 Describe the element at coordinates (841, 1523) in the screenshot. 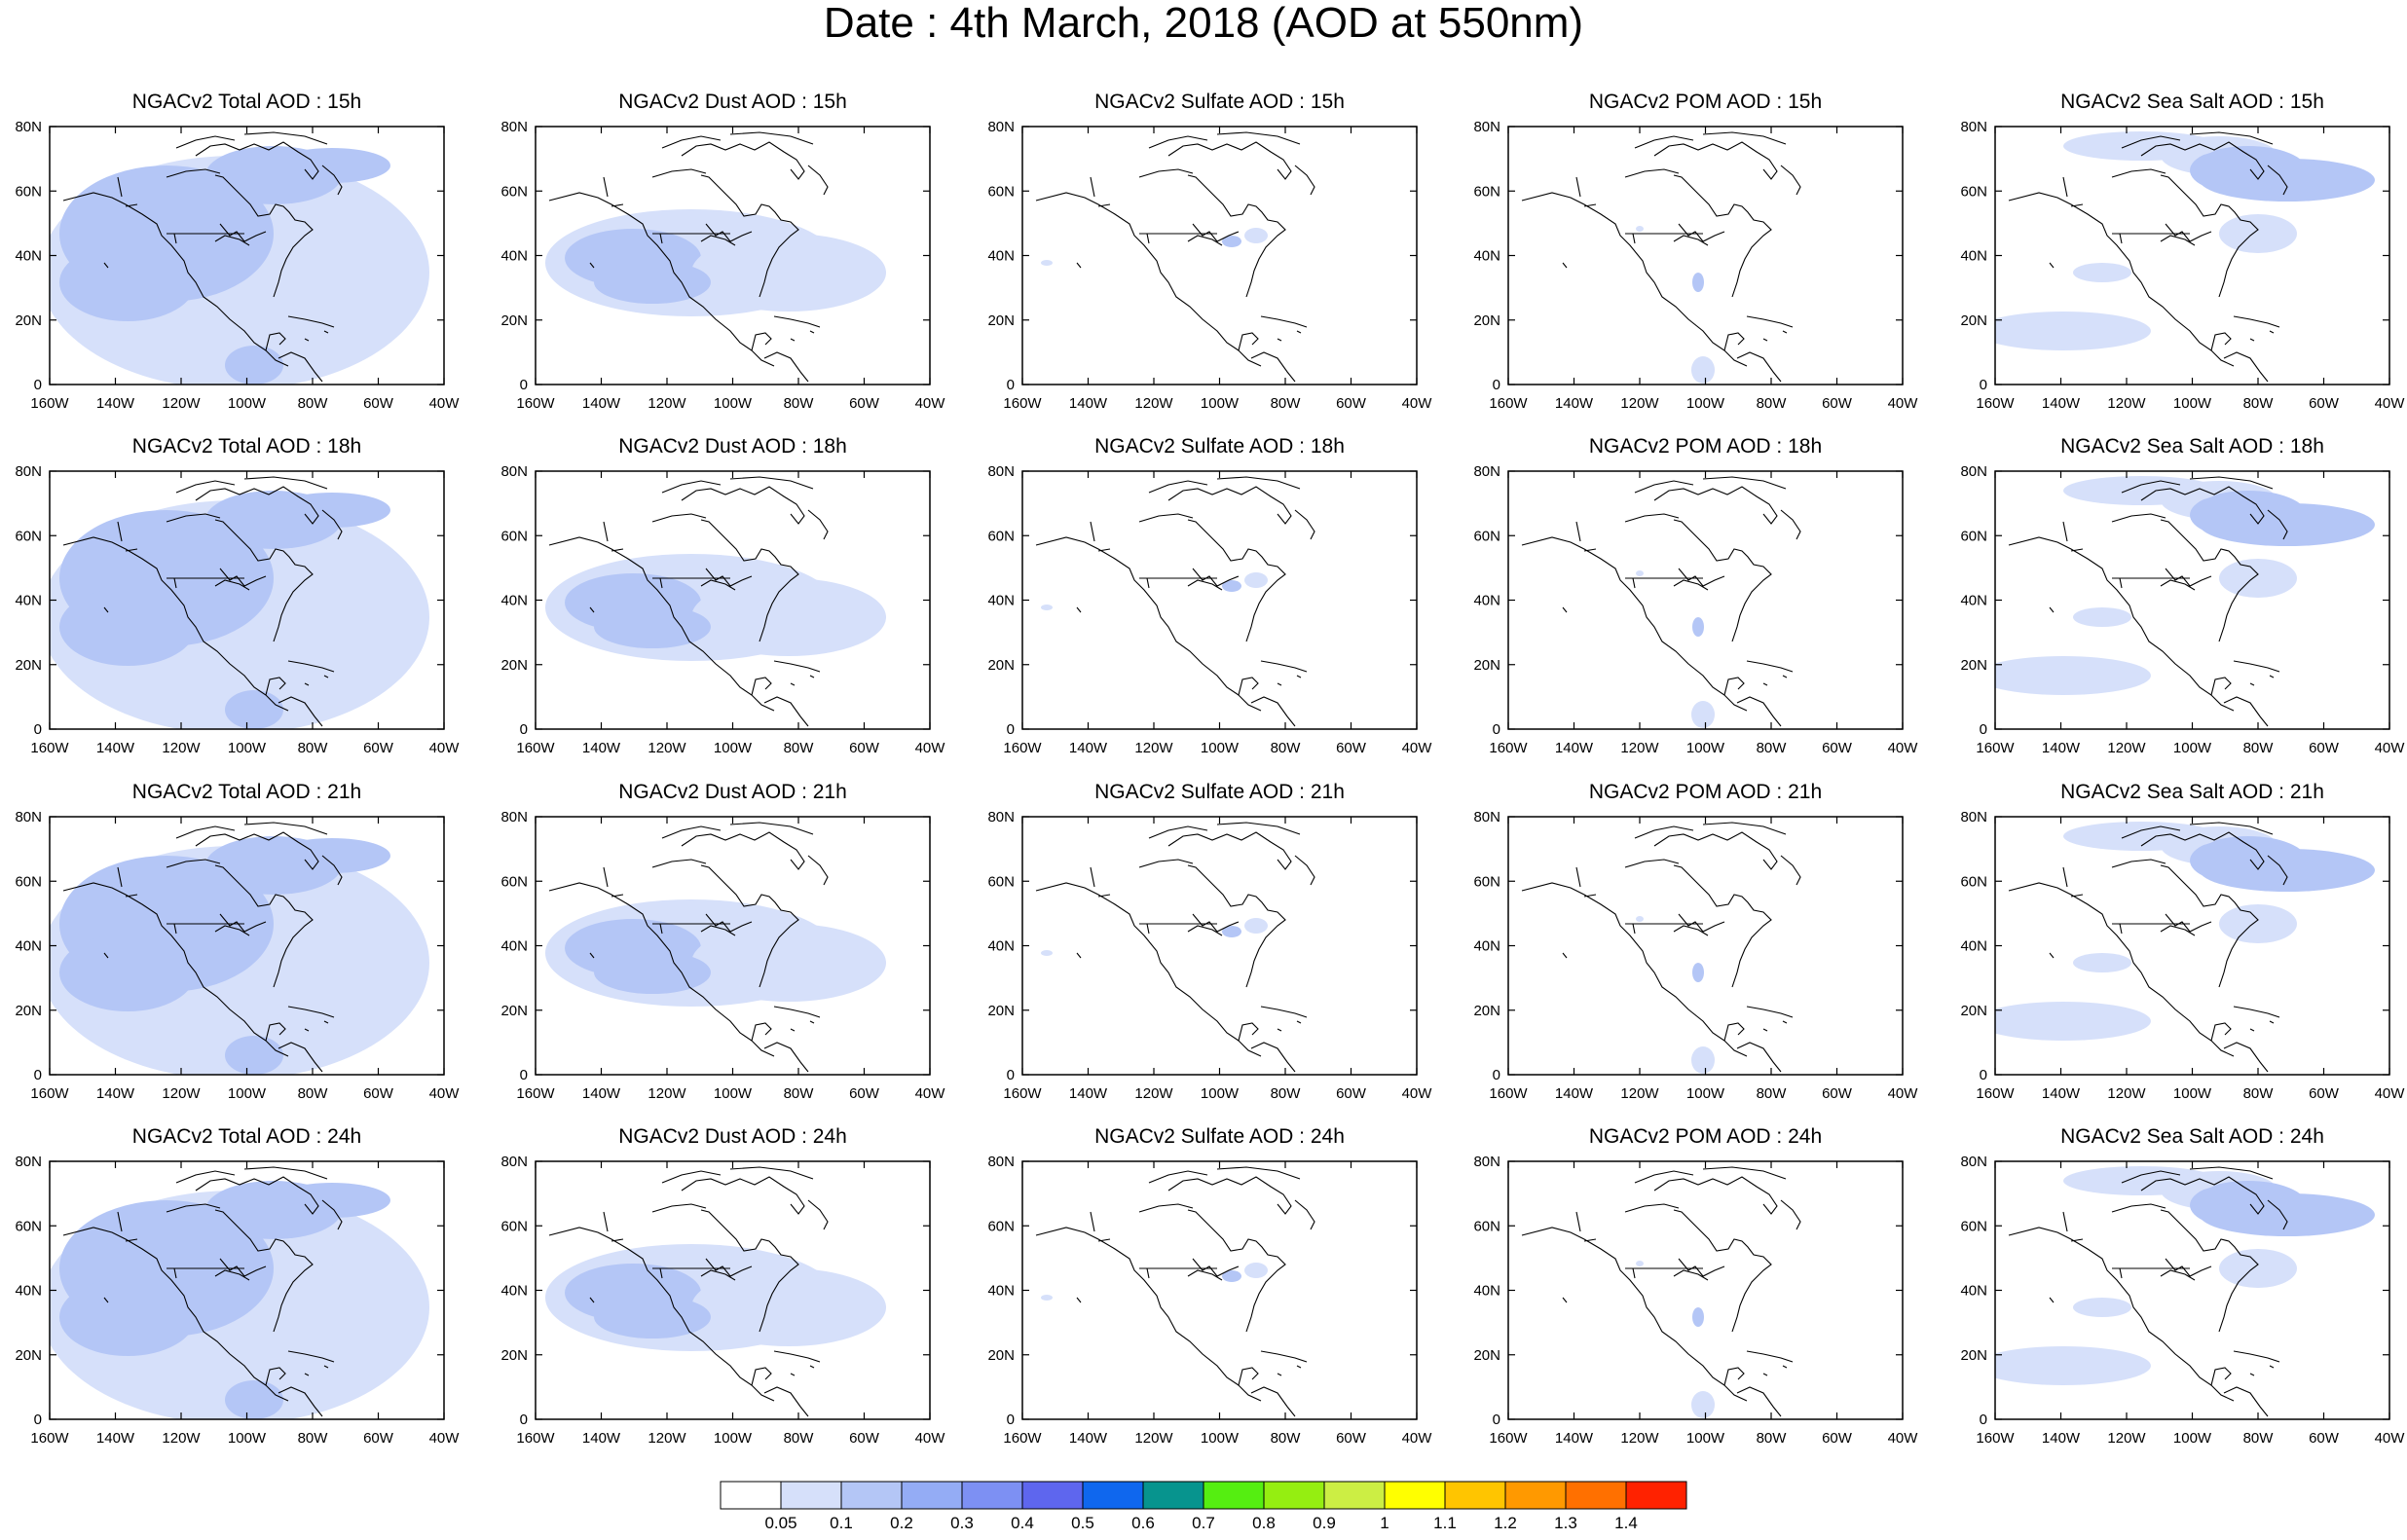

I see `colorbar-label: 0.1` at that location.